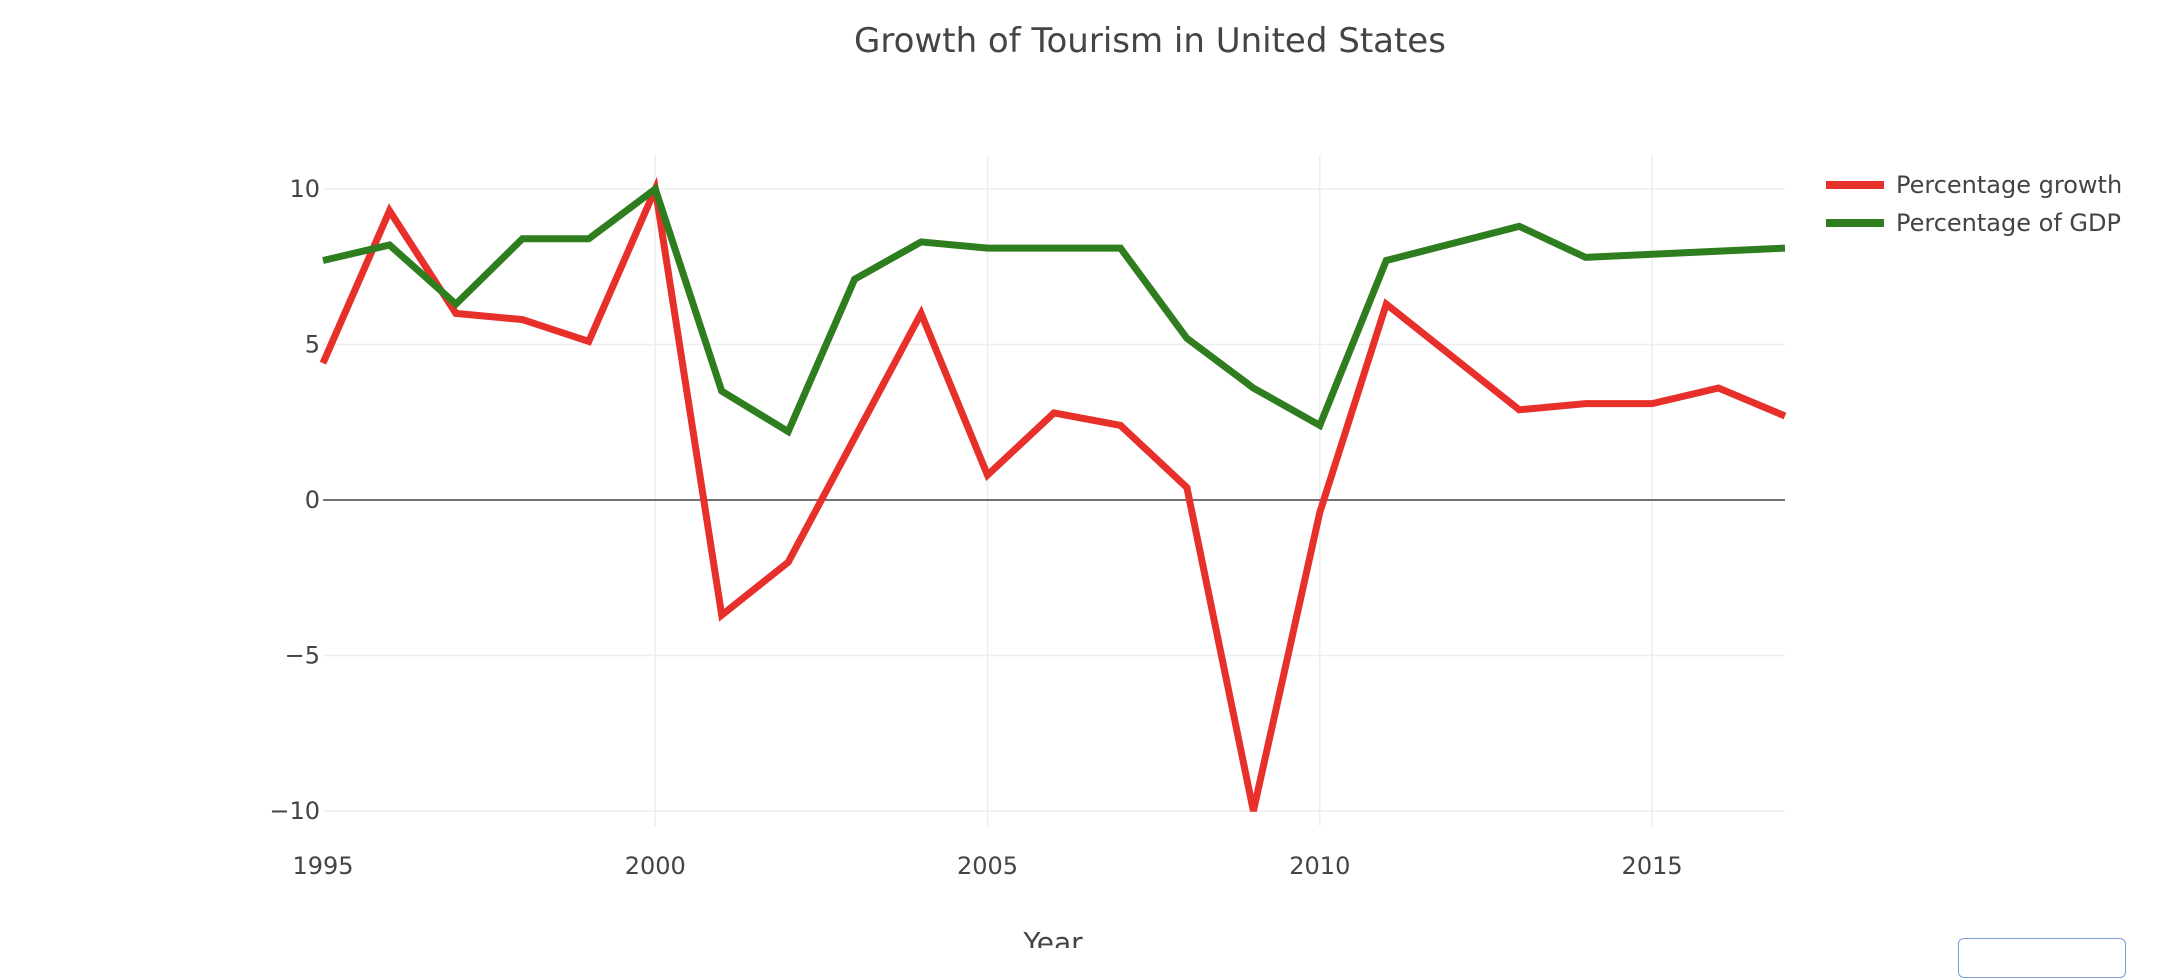  I want to click on y-tick-label: 10, so click(304, 189).